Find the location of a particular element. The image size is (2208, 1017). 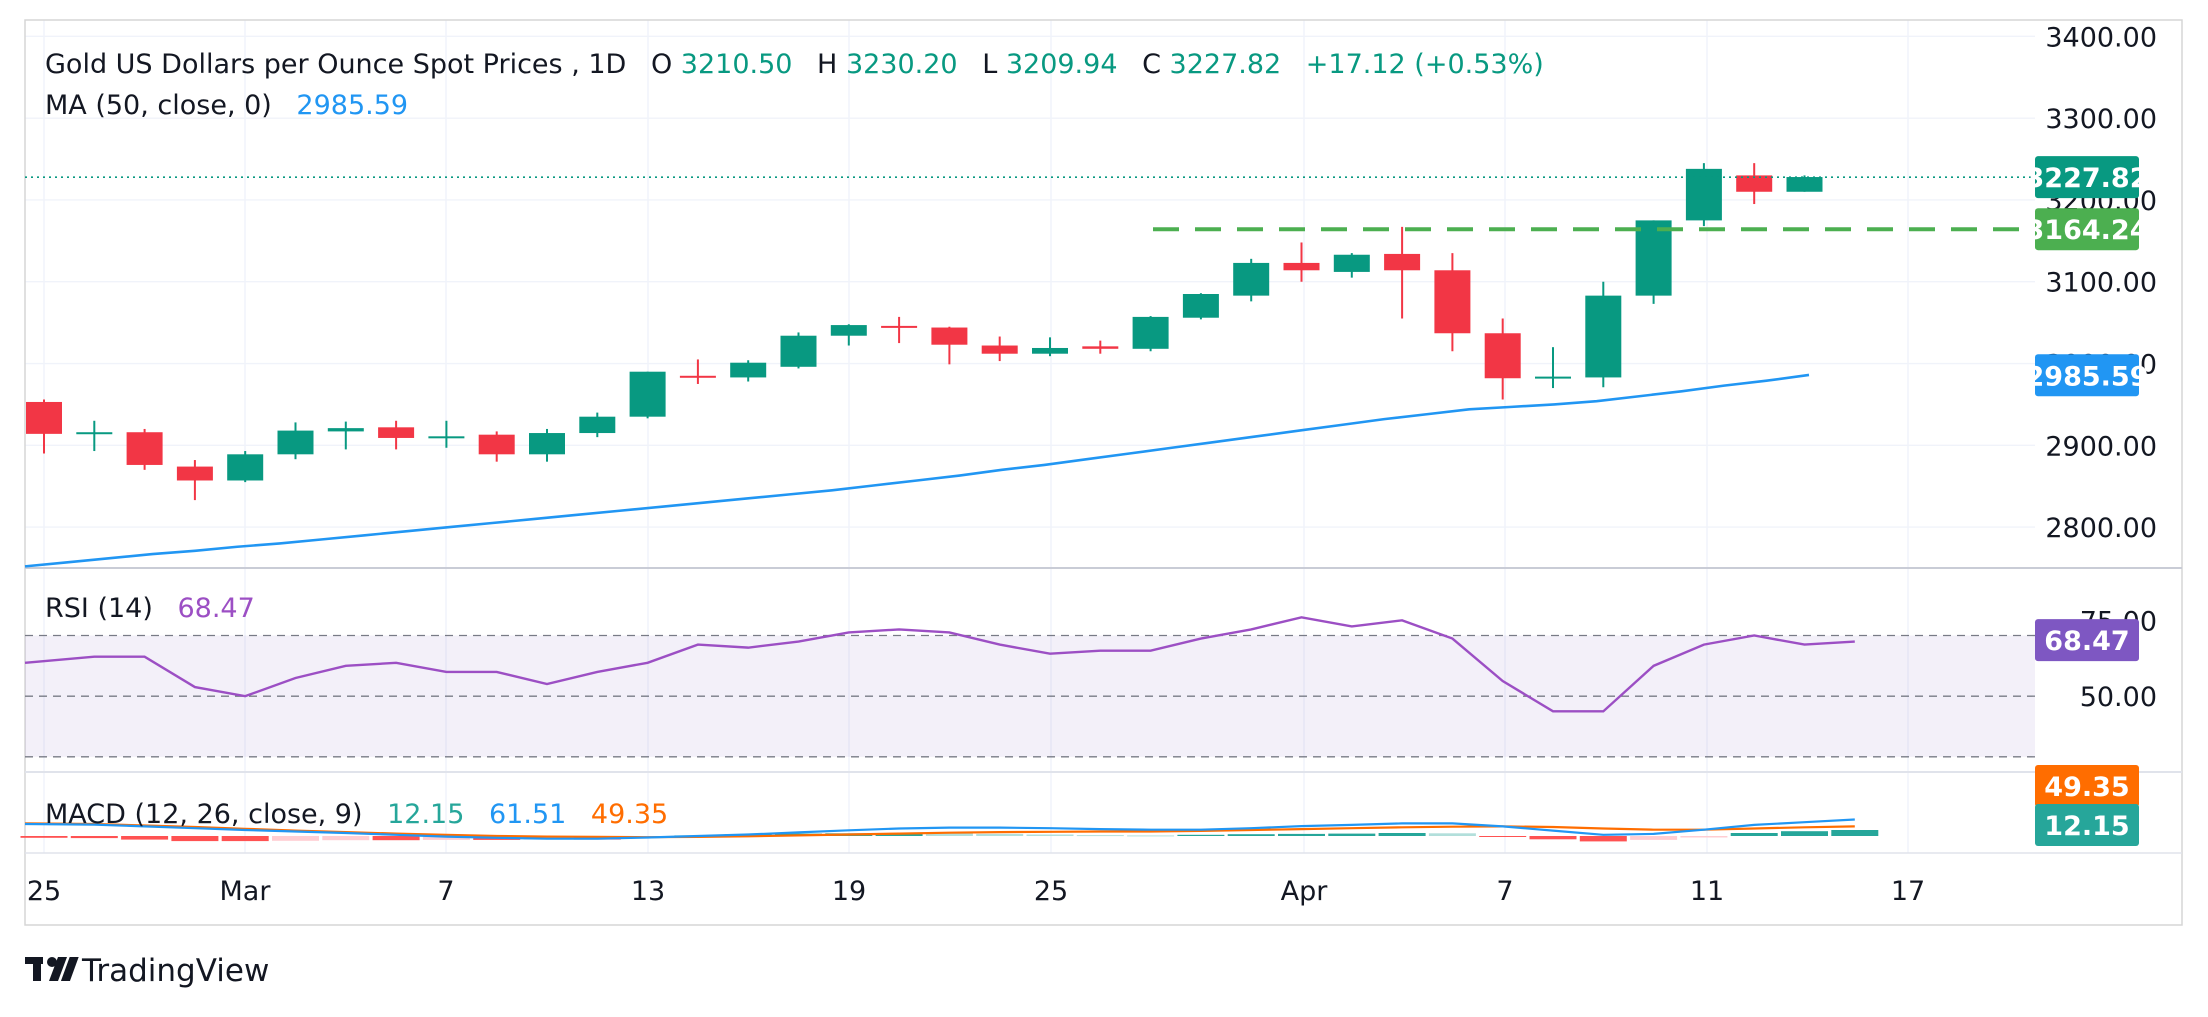

date-tick-3: 13 is located at coordinates (648, 891).